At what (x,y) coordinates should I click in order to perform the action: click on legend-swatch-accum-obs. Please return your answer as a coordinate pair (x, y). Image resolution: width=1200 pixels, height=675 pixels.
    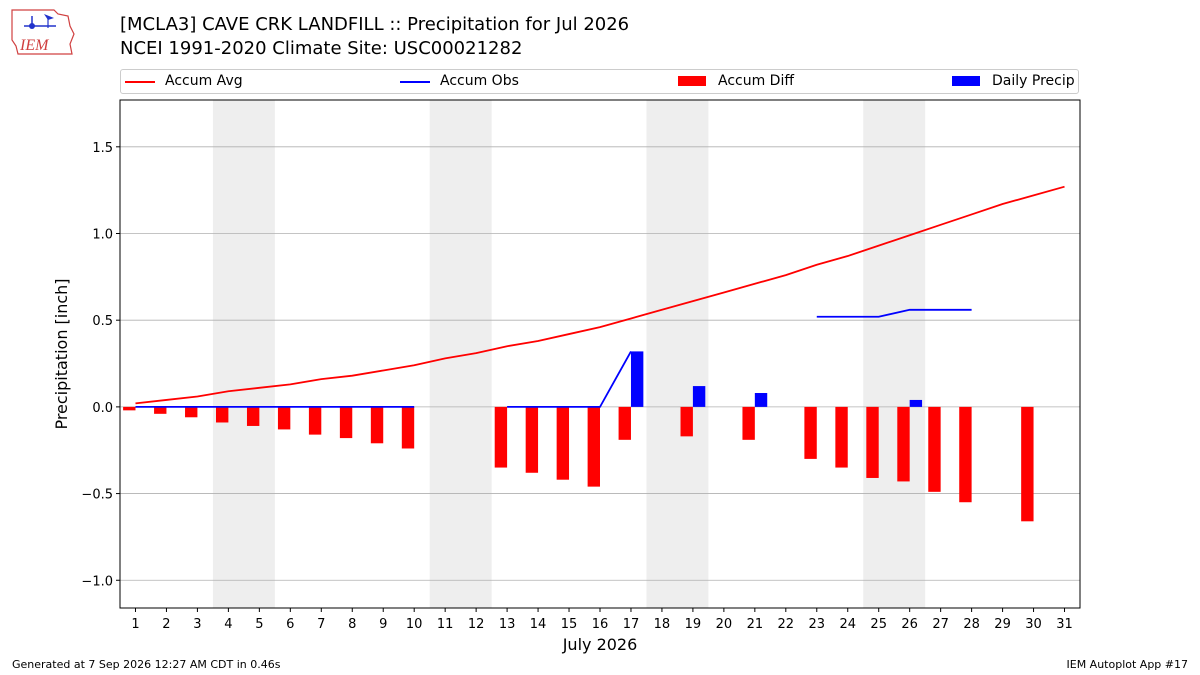
    Looking at the image, I should click on (415, 82).